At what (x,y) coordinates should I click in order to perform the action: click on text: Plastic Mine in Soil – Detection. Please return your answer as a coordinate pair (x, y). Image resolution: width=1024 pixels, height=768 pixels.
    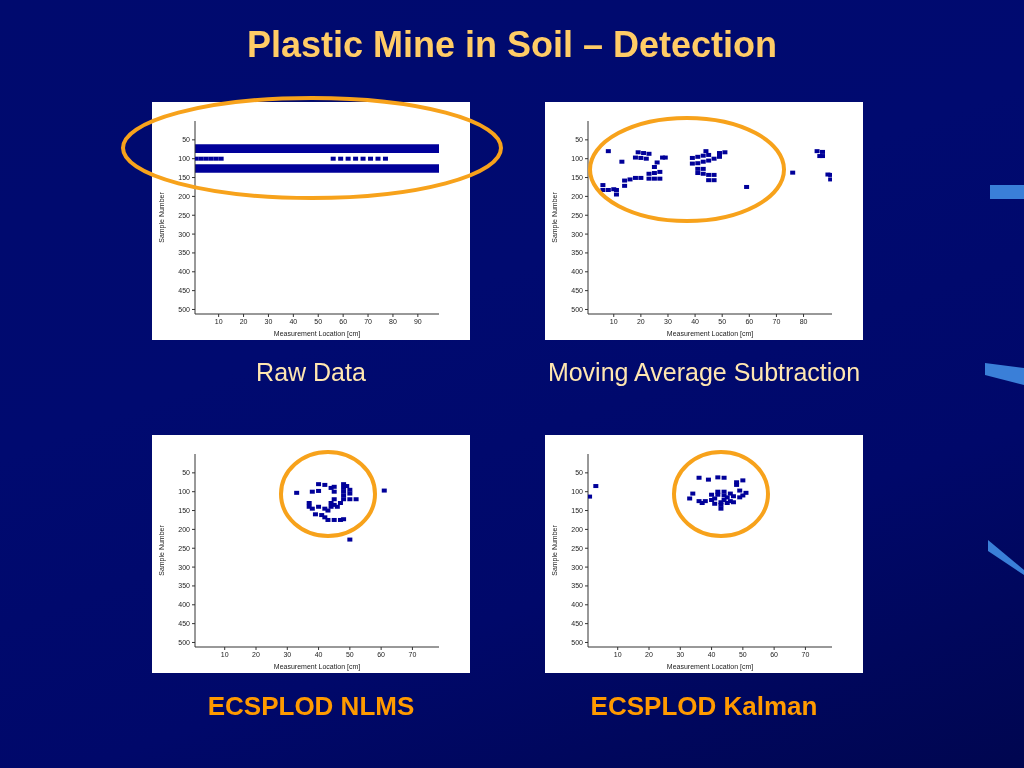
    Looking at the image, I should click on (512, 45).